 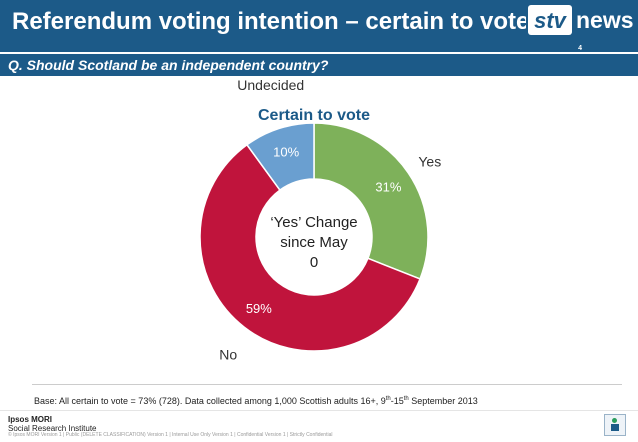 I want to click on svg-text: stv, so click(x=551, y=20).